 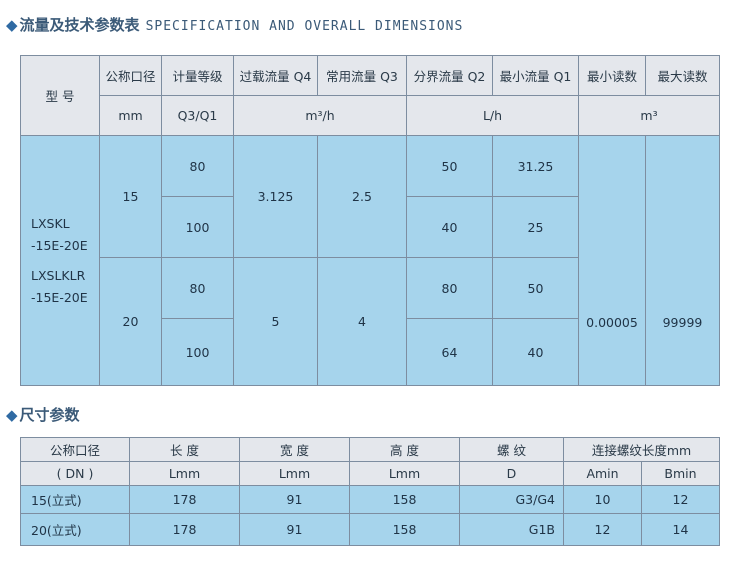 I want to click on dn-cell: 15, so click(x=130, y=196).